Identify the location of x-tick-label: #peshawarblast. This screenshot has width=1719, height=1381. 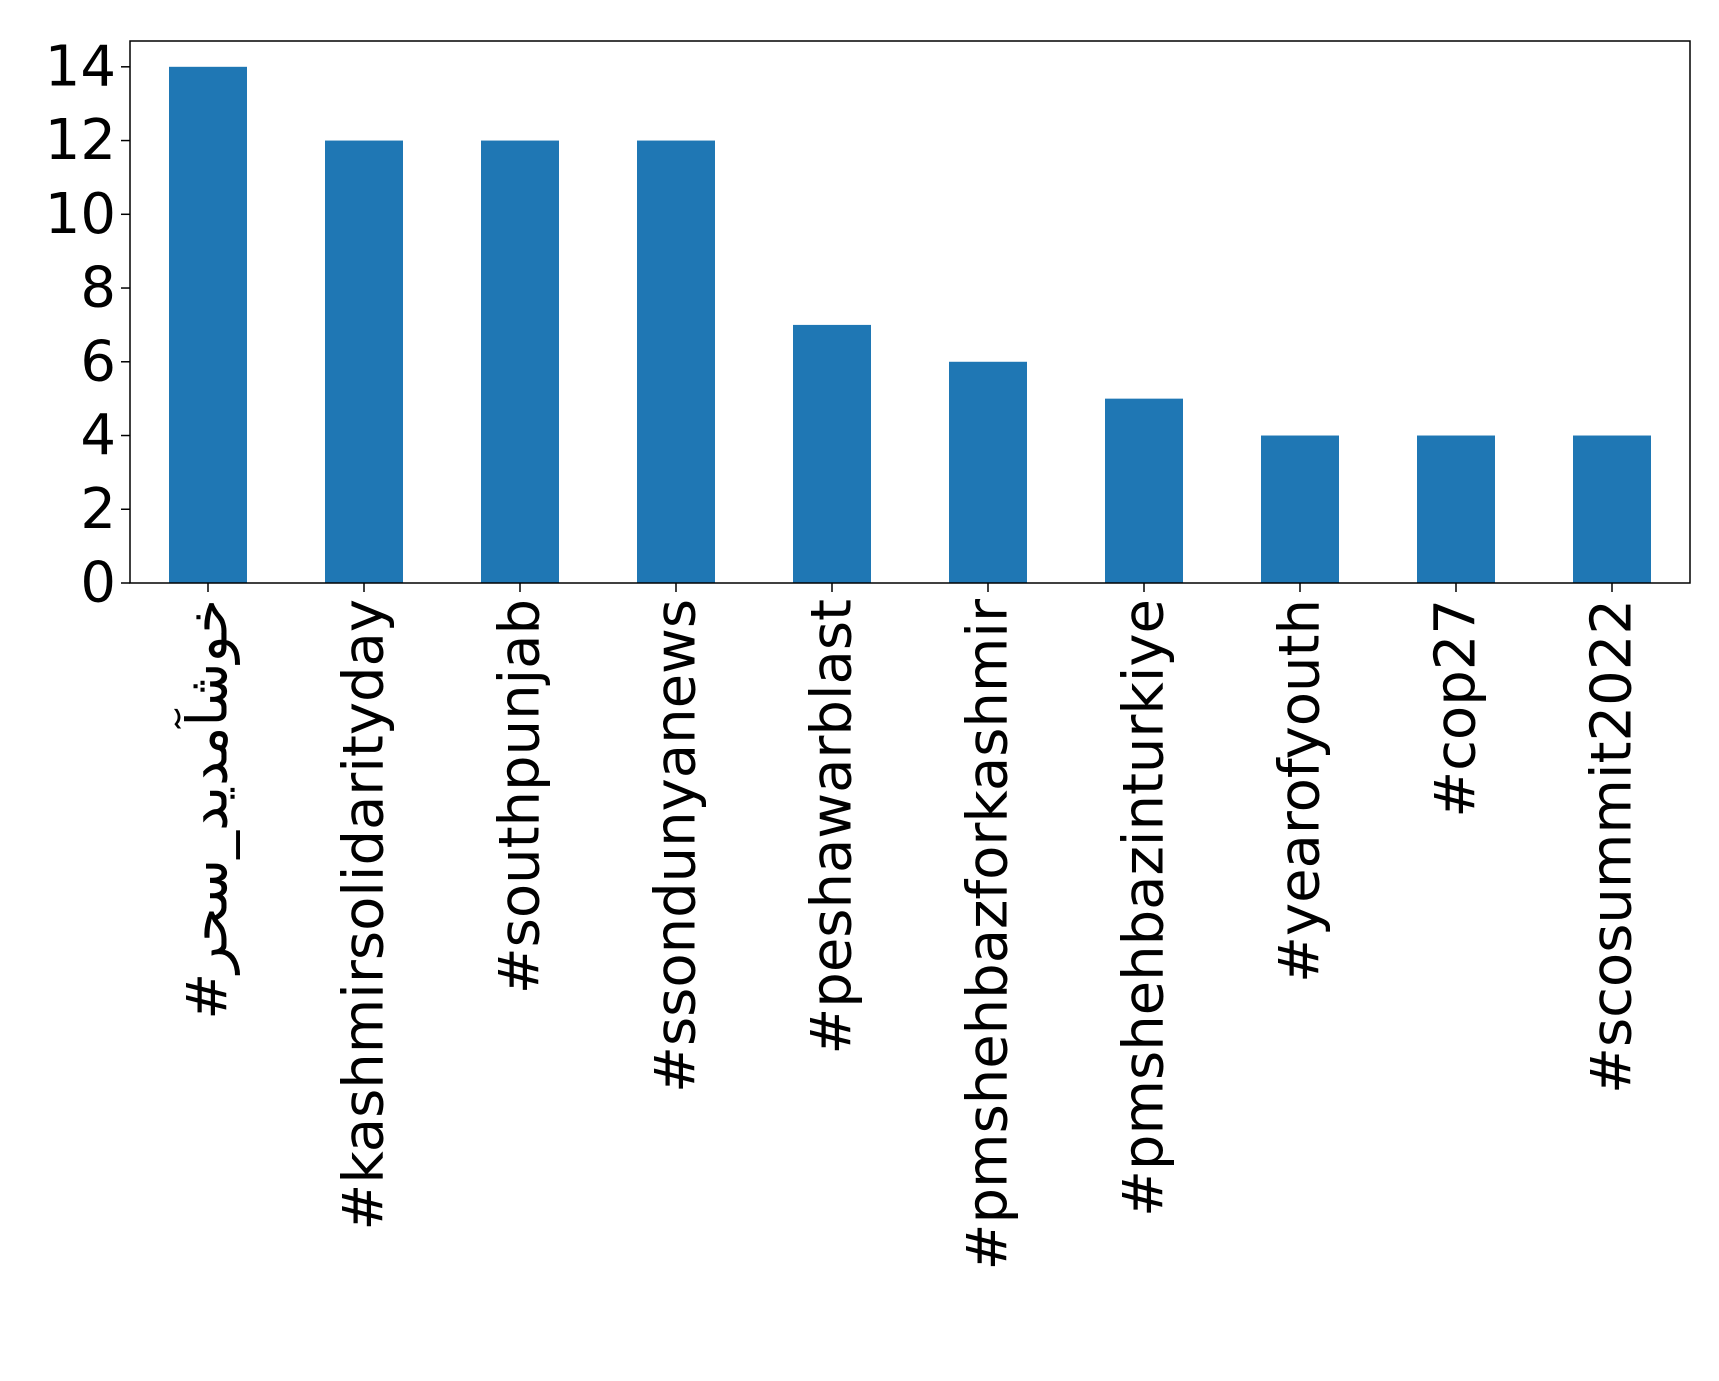
(832, 827).